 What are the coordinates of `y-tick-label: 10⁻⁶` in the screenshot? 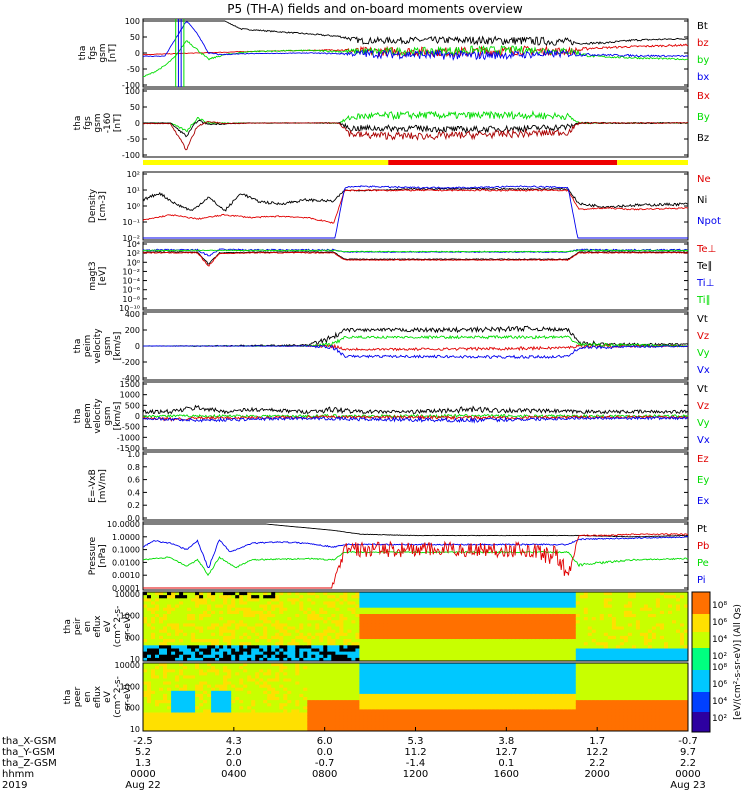 It's located at (131, 290).